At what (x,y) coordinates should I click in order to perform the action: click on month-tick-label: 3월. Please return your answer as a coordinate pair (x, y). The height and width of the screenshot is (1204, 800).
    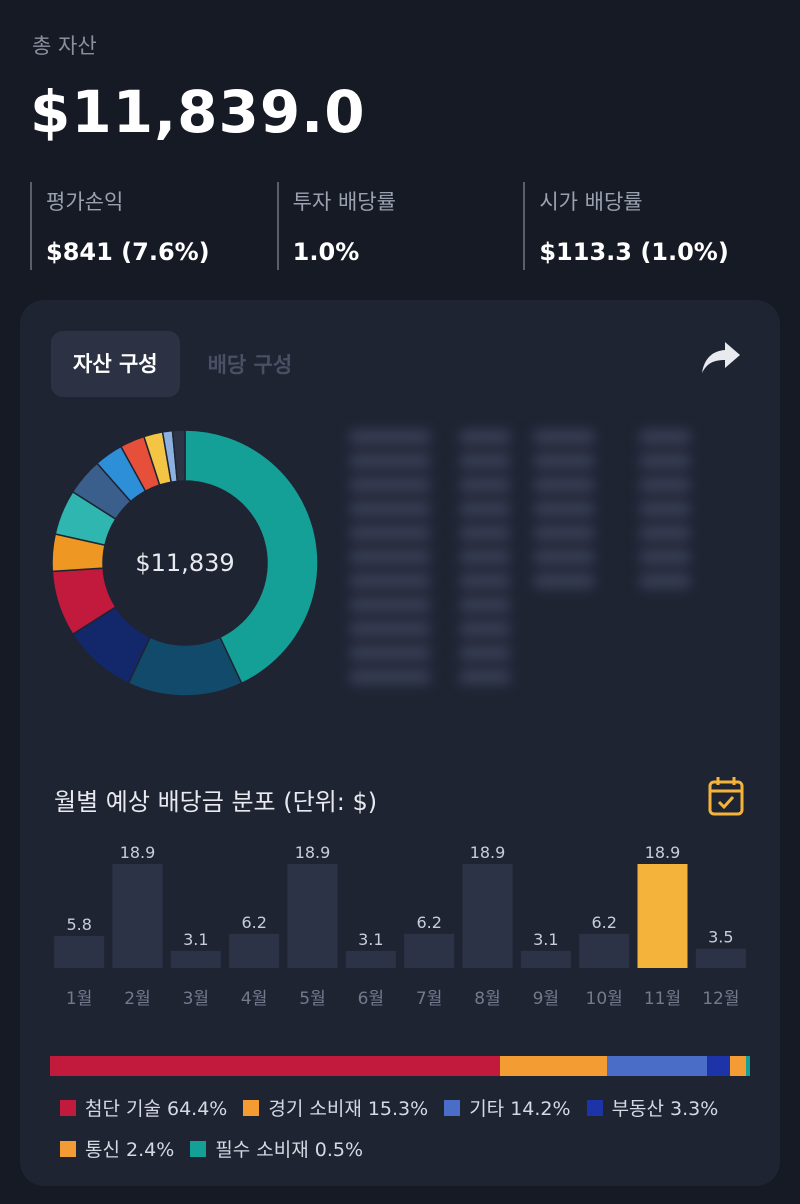
    Looking at the image, I should click on (196, 999).